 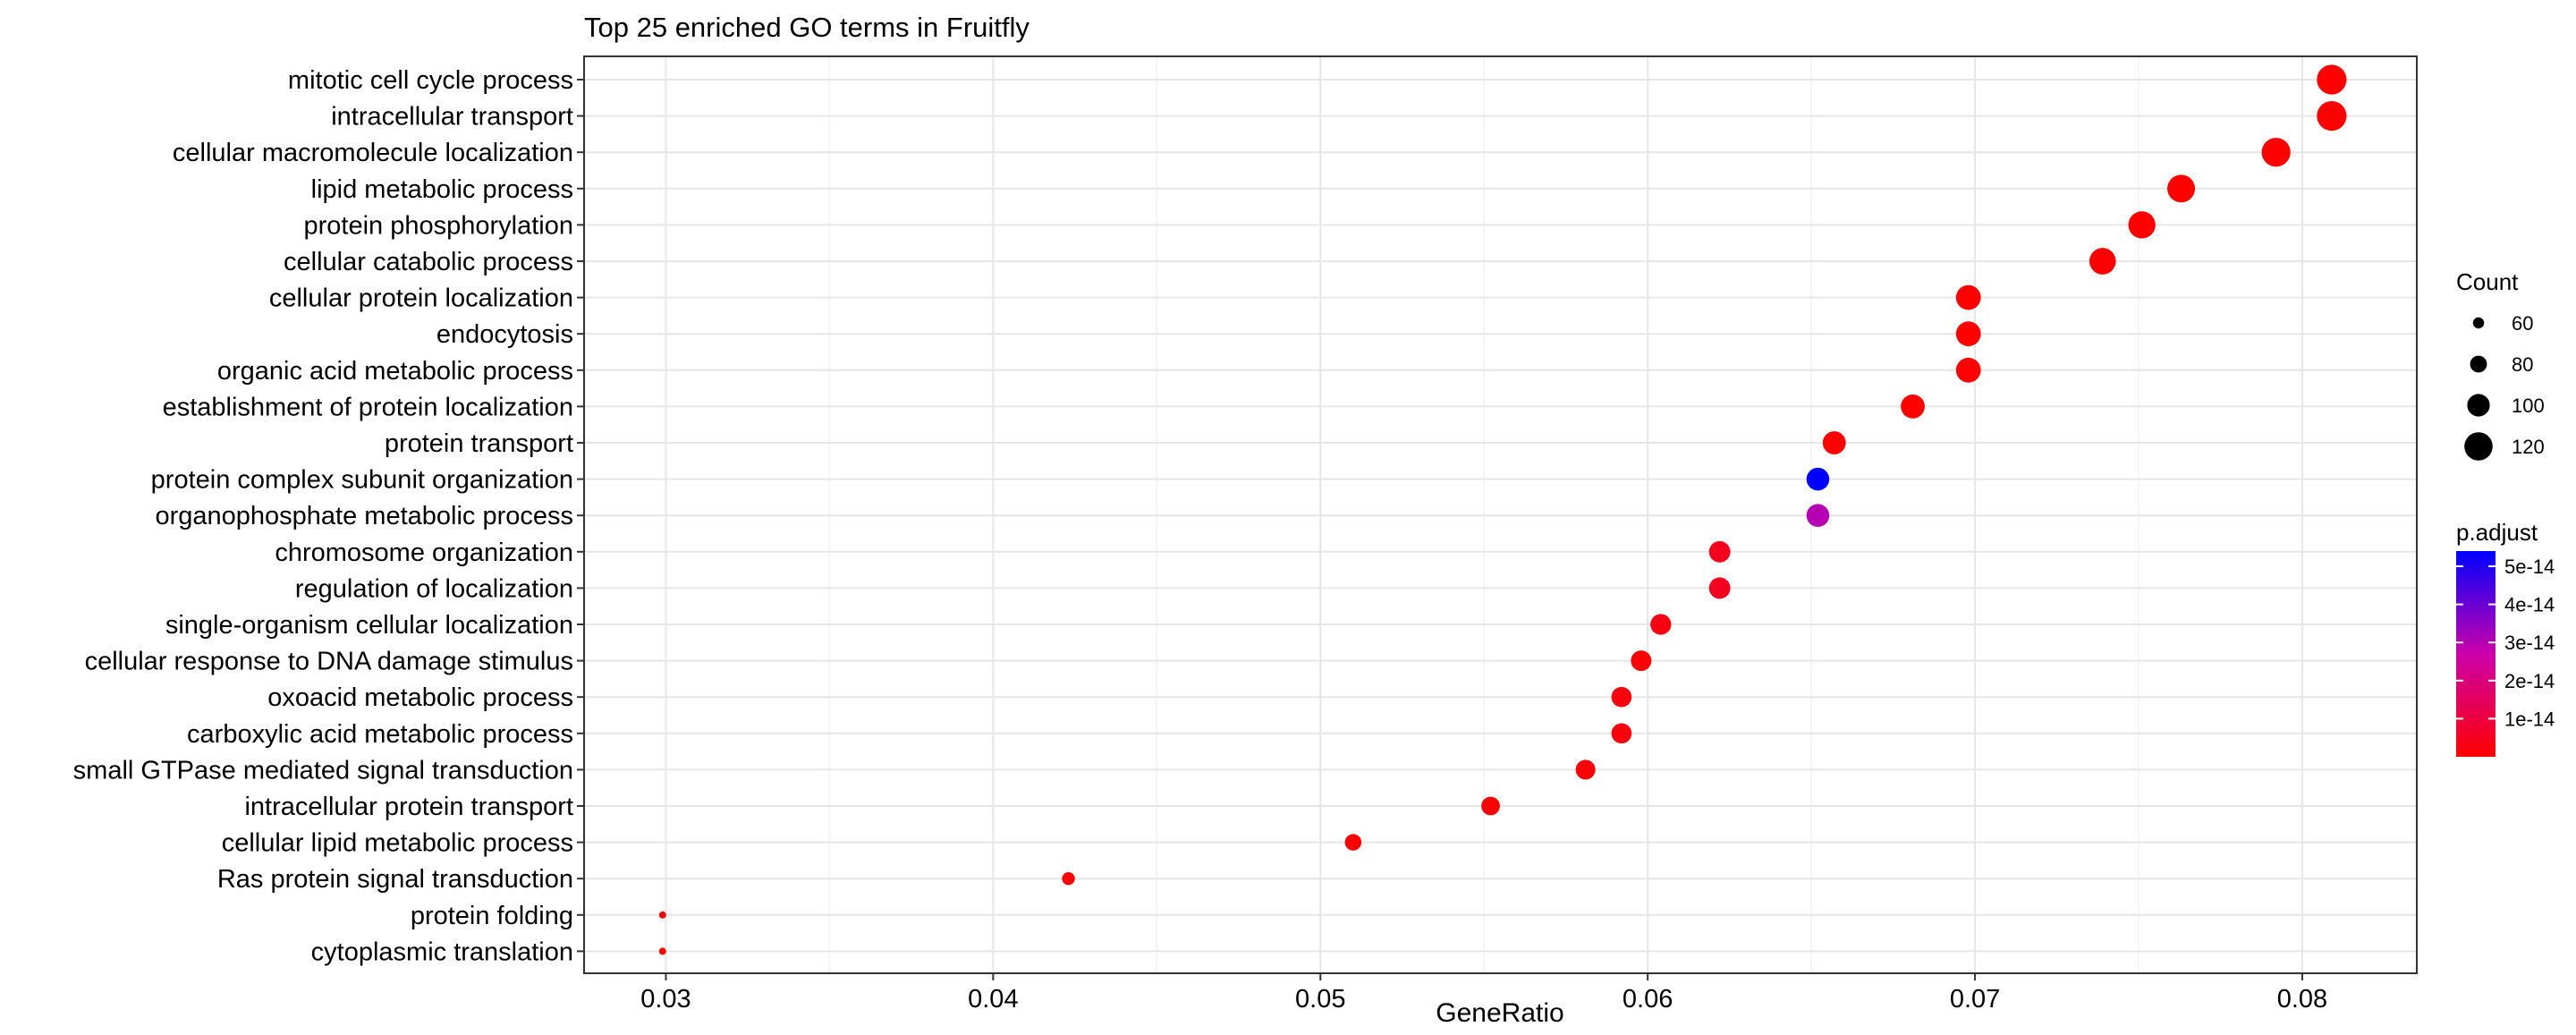 I want to click on y-tick-label: regulation of localization, so click(x=434, y=588).